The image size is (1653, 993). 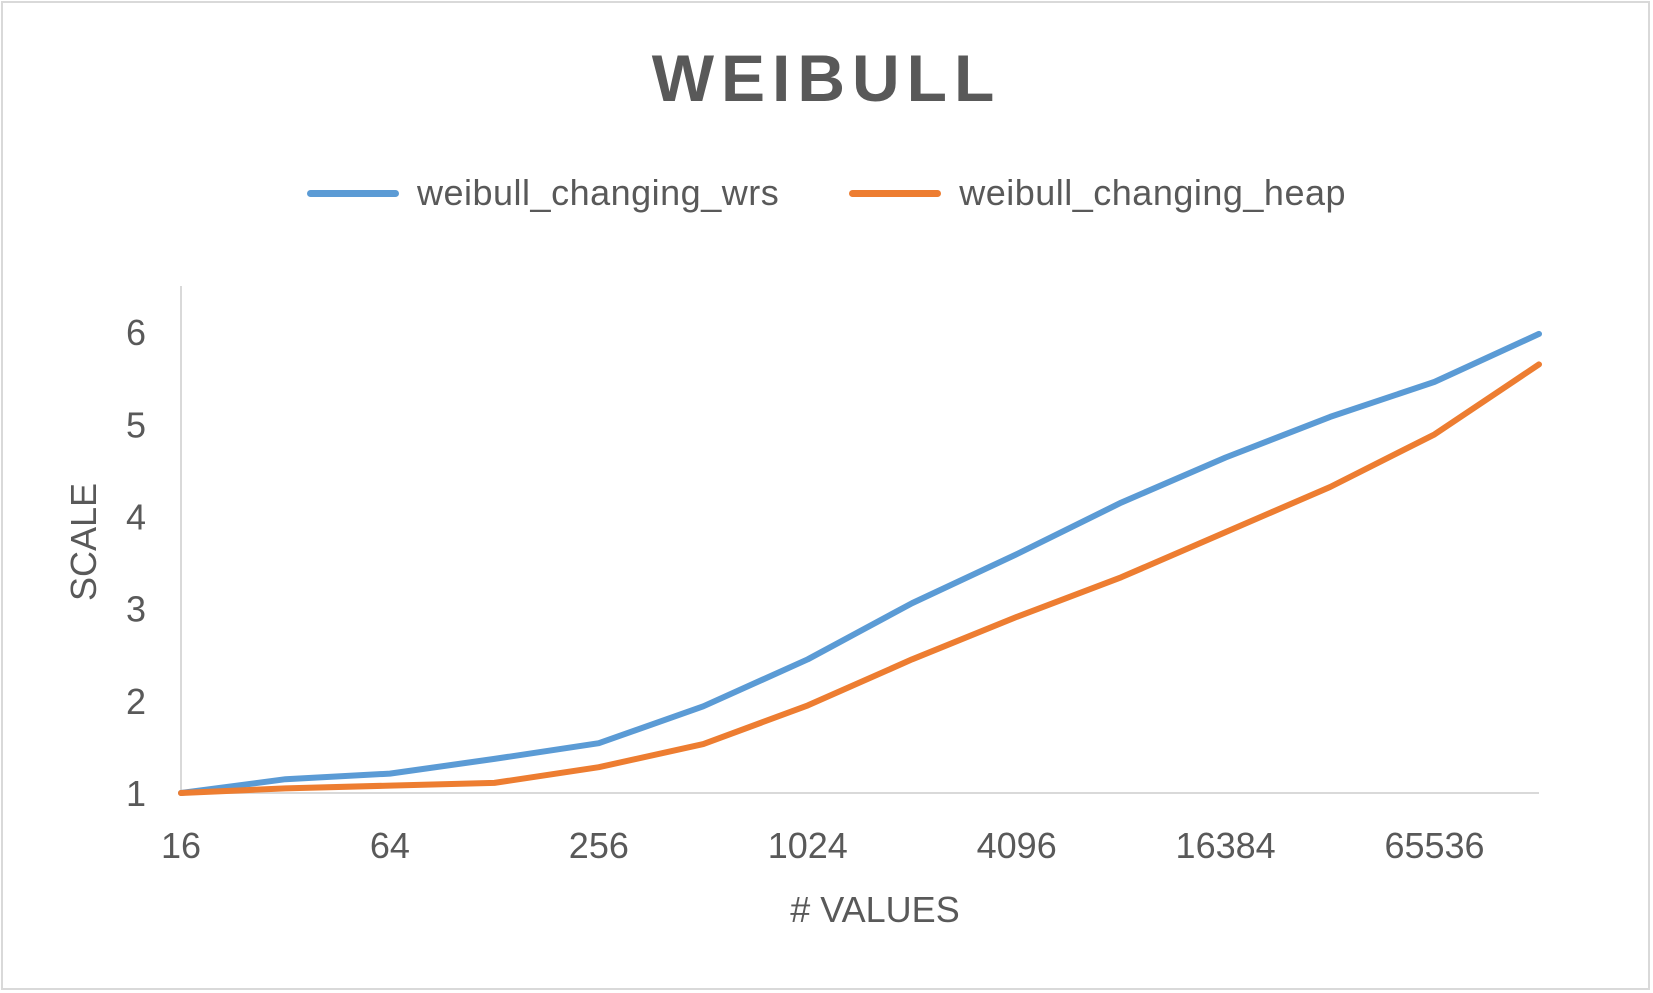 What do you see at coordinates (598, 192) in the screenshot?
I see `legend-label-wrs: weibull_changing_wrs` at bounding box center [598, 192].